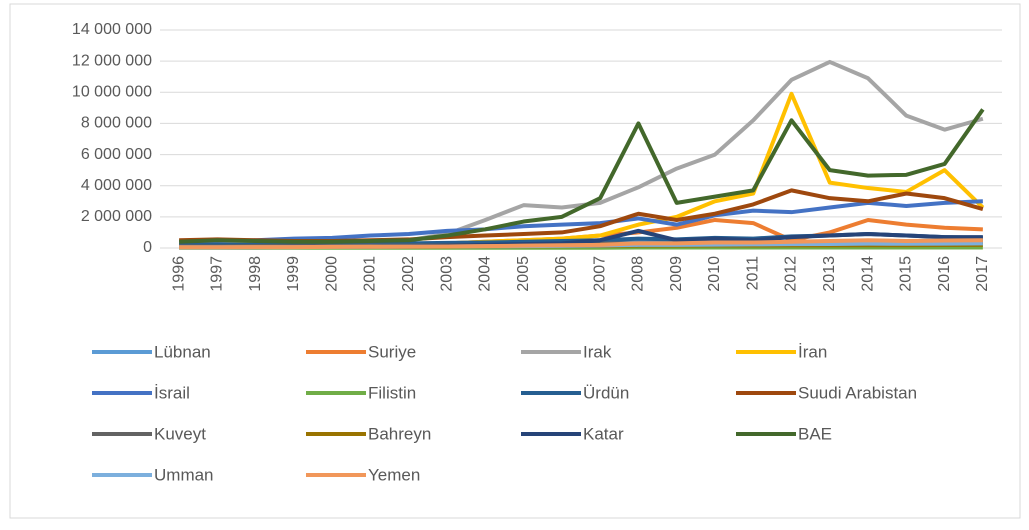  Describe the element at coordinates (112, 92) in the screenshot. I see `y-tick-label: 10 000 000` at that location.